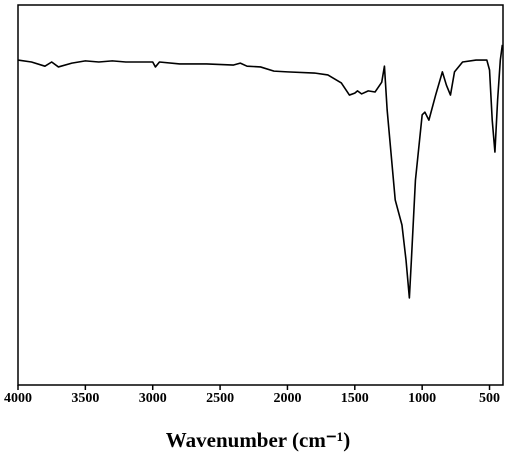  Describe the element at coordinates (85, 398) in the screenshot. I see `x-tick-label: 3500` at that location.